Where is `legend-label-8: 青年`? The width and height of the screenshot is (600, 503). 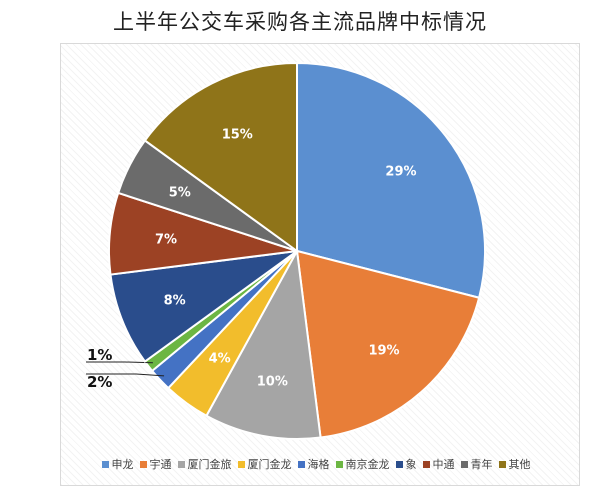
legend-label-8: 青年 is located at coordinates (481, 464).